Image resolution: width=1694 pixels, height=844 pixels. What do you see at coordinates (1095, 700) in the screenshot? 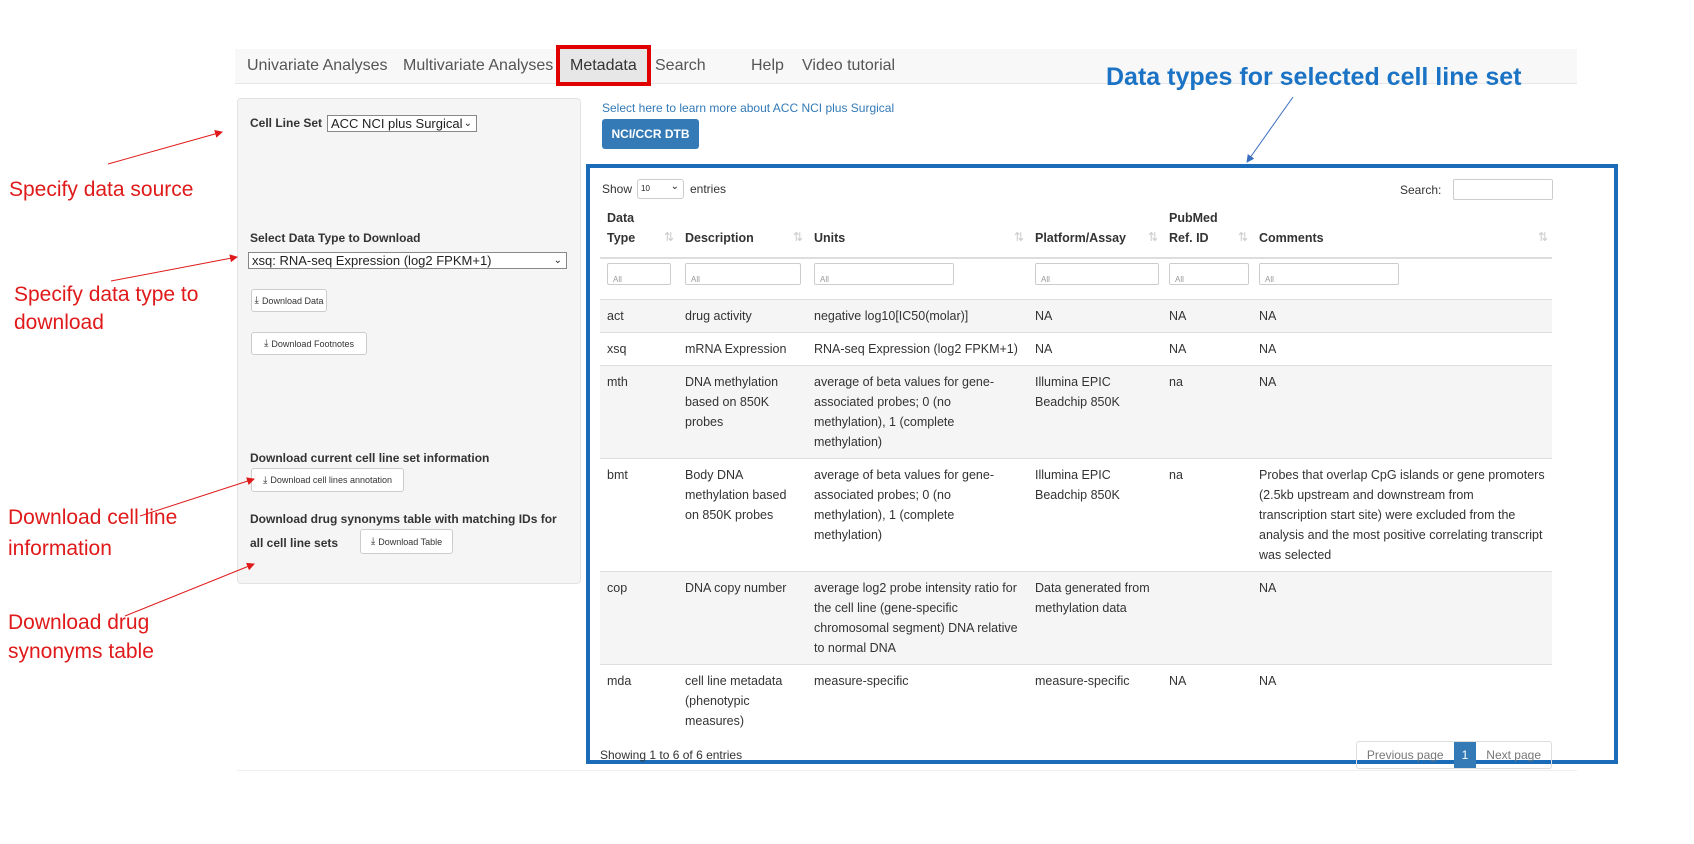
I see `cell-platform: measure-specific` at bounding box center [1095, 700].